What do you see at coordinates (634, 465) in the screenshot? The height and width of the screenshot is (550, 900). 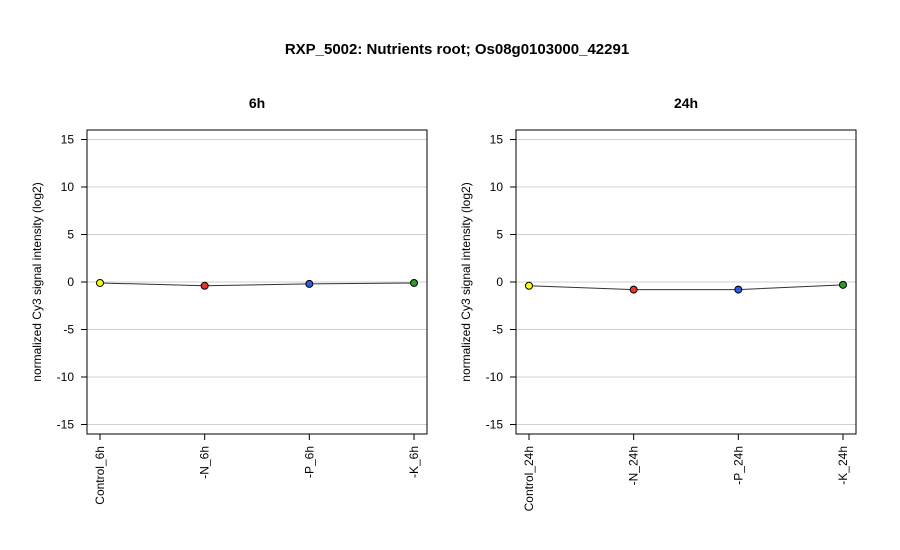 I see `x-tick-label: -N_24h` at bounding box center [634, 465].